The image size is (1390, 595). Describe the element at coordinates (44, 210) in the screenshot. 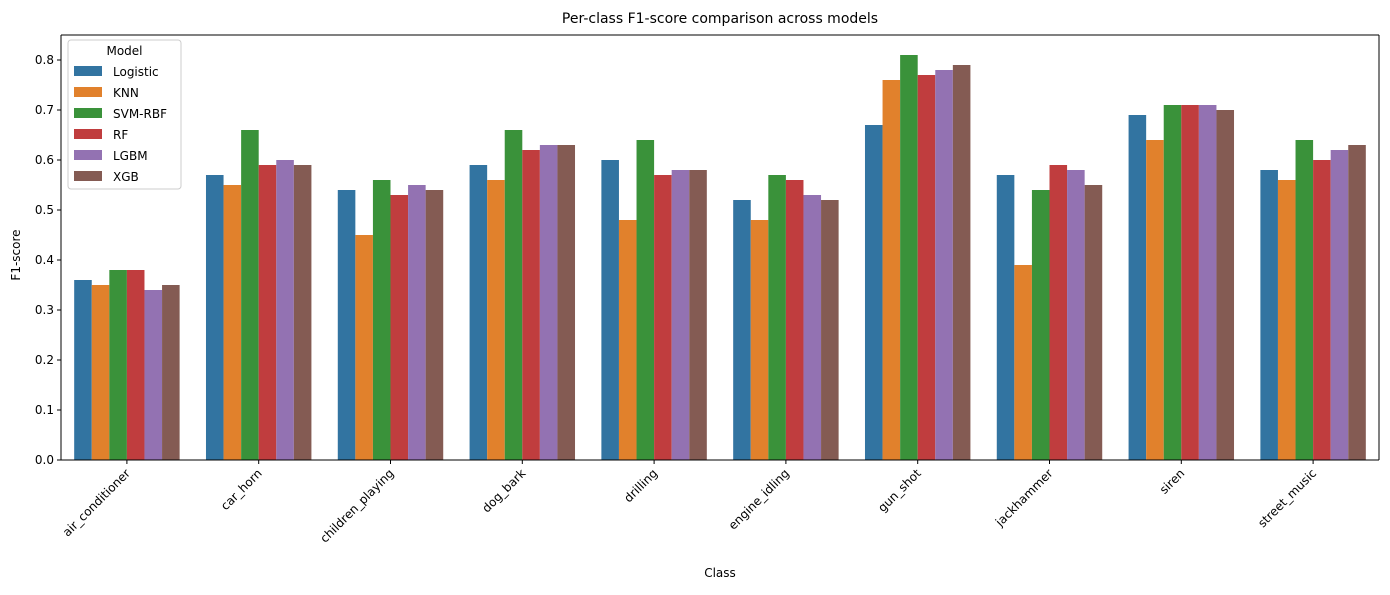

I see `y-tick-label: 0.5` at that location.